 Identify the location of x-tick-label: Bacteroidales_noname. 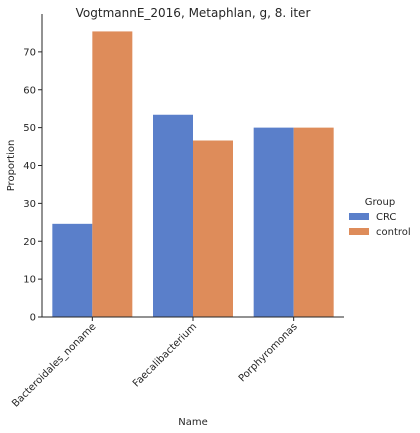
(54, 365).